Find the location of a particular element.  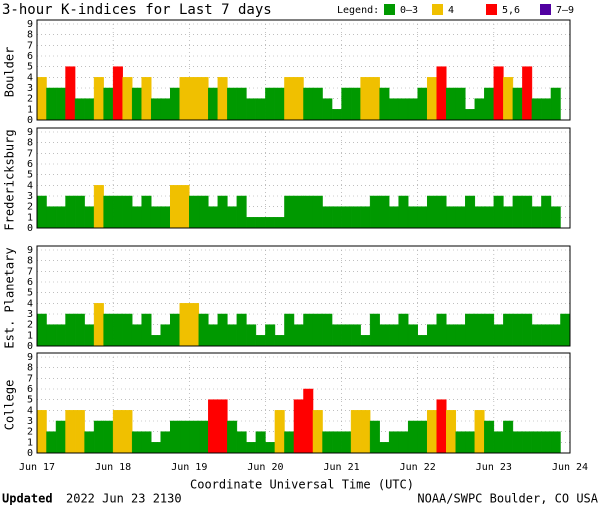

legend-title: Legend: is located at coordinates (358, 10).